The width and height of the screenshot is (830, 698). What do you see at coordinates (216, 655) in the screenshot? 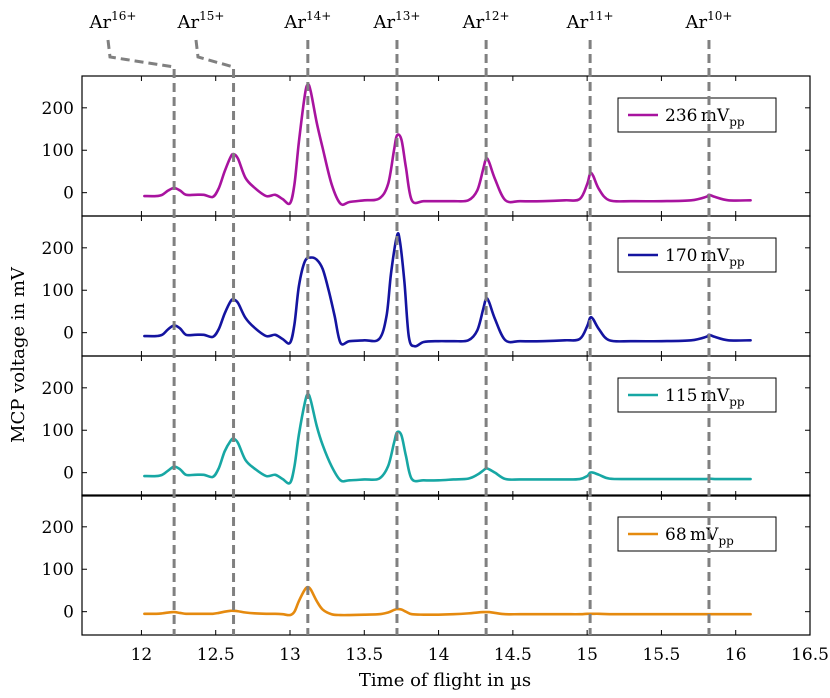
I see `x-tick-label: 12.5` at bounding box center [216, 655].